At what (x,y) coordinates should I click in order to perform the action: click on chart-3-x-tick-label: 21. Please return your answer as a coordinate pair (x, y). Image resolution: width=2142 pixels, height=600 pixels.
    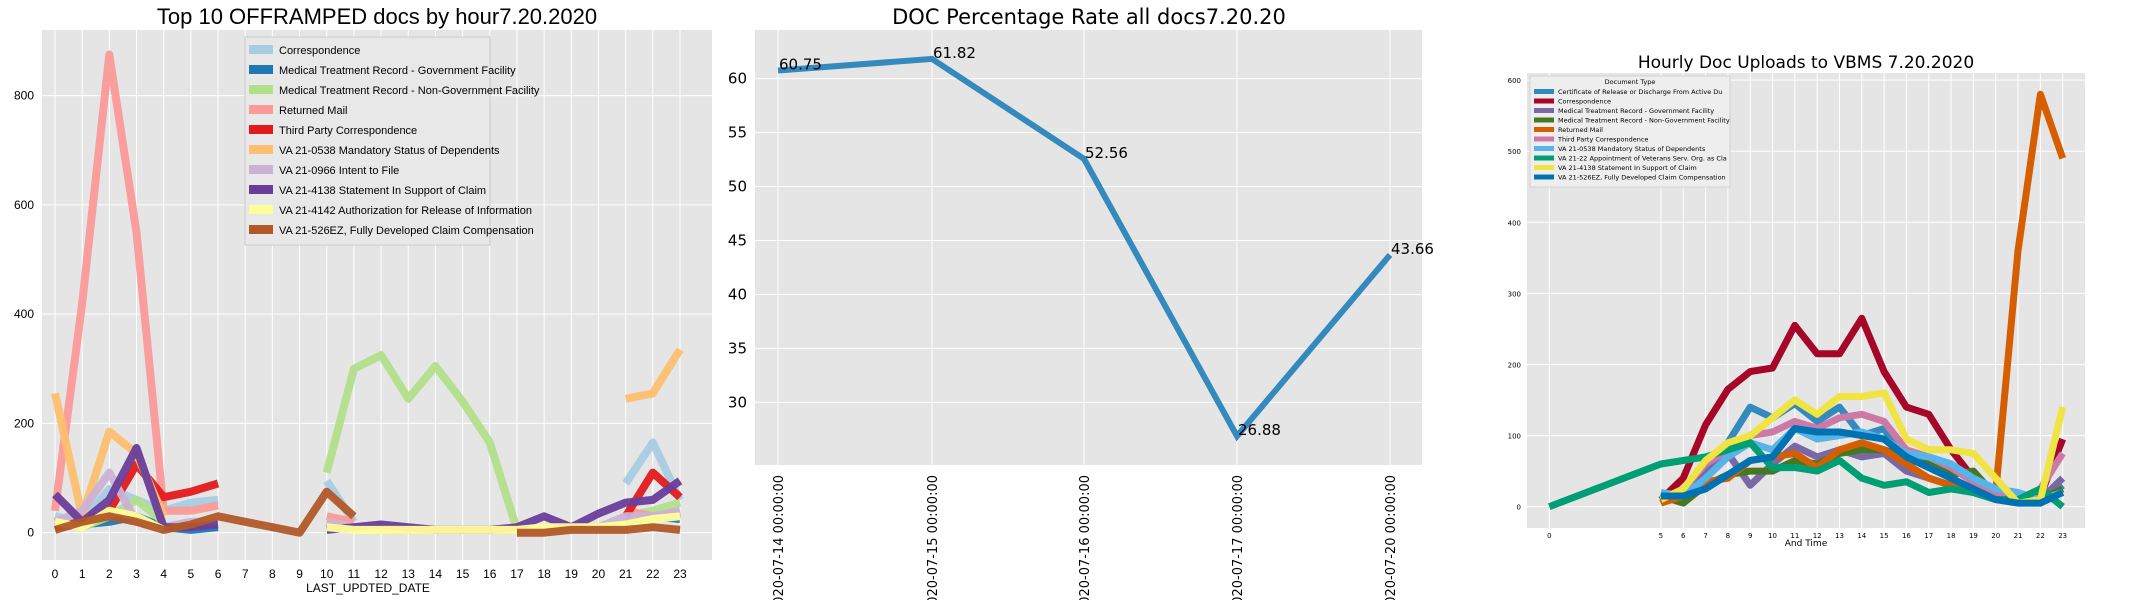
    Looking at the image, I should click on (2018, 536).